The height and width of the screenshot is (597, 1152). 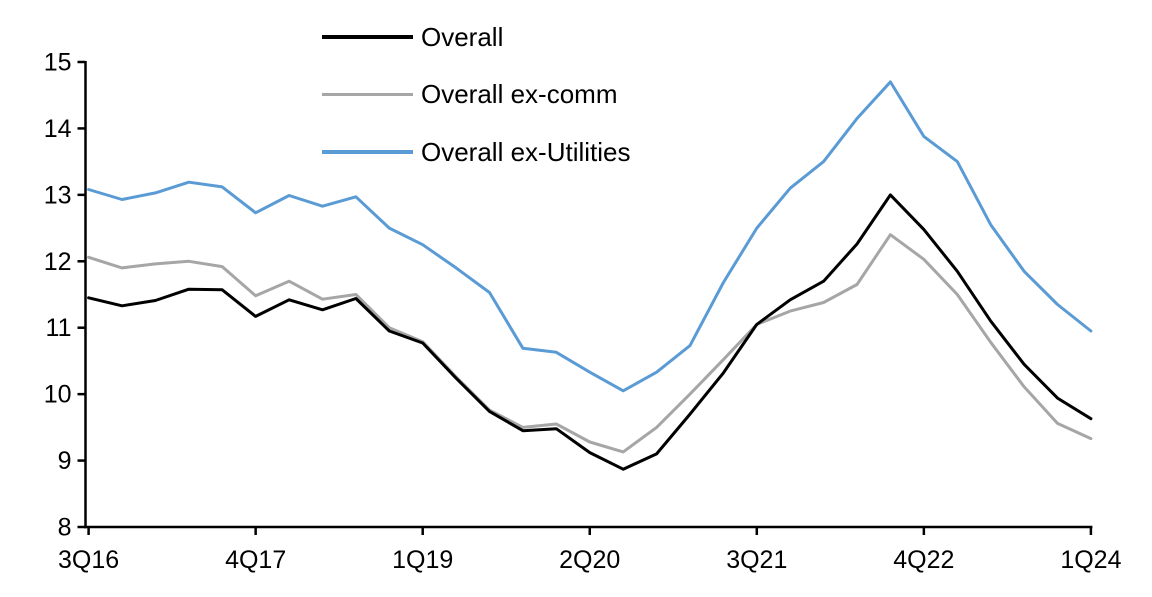 I want to click on legend-label-overall-ex-utilities: Overall ex-Utilities, so click(x=526, y=151).